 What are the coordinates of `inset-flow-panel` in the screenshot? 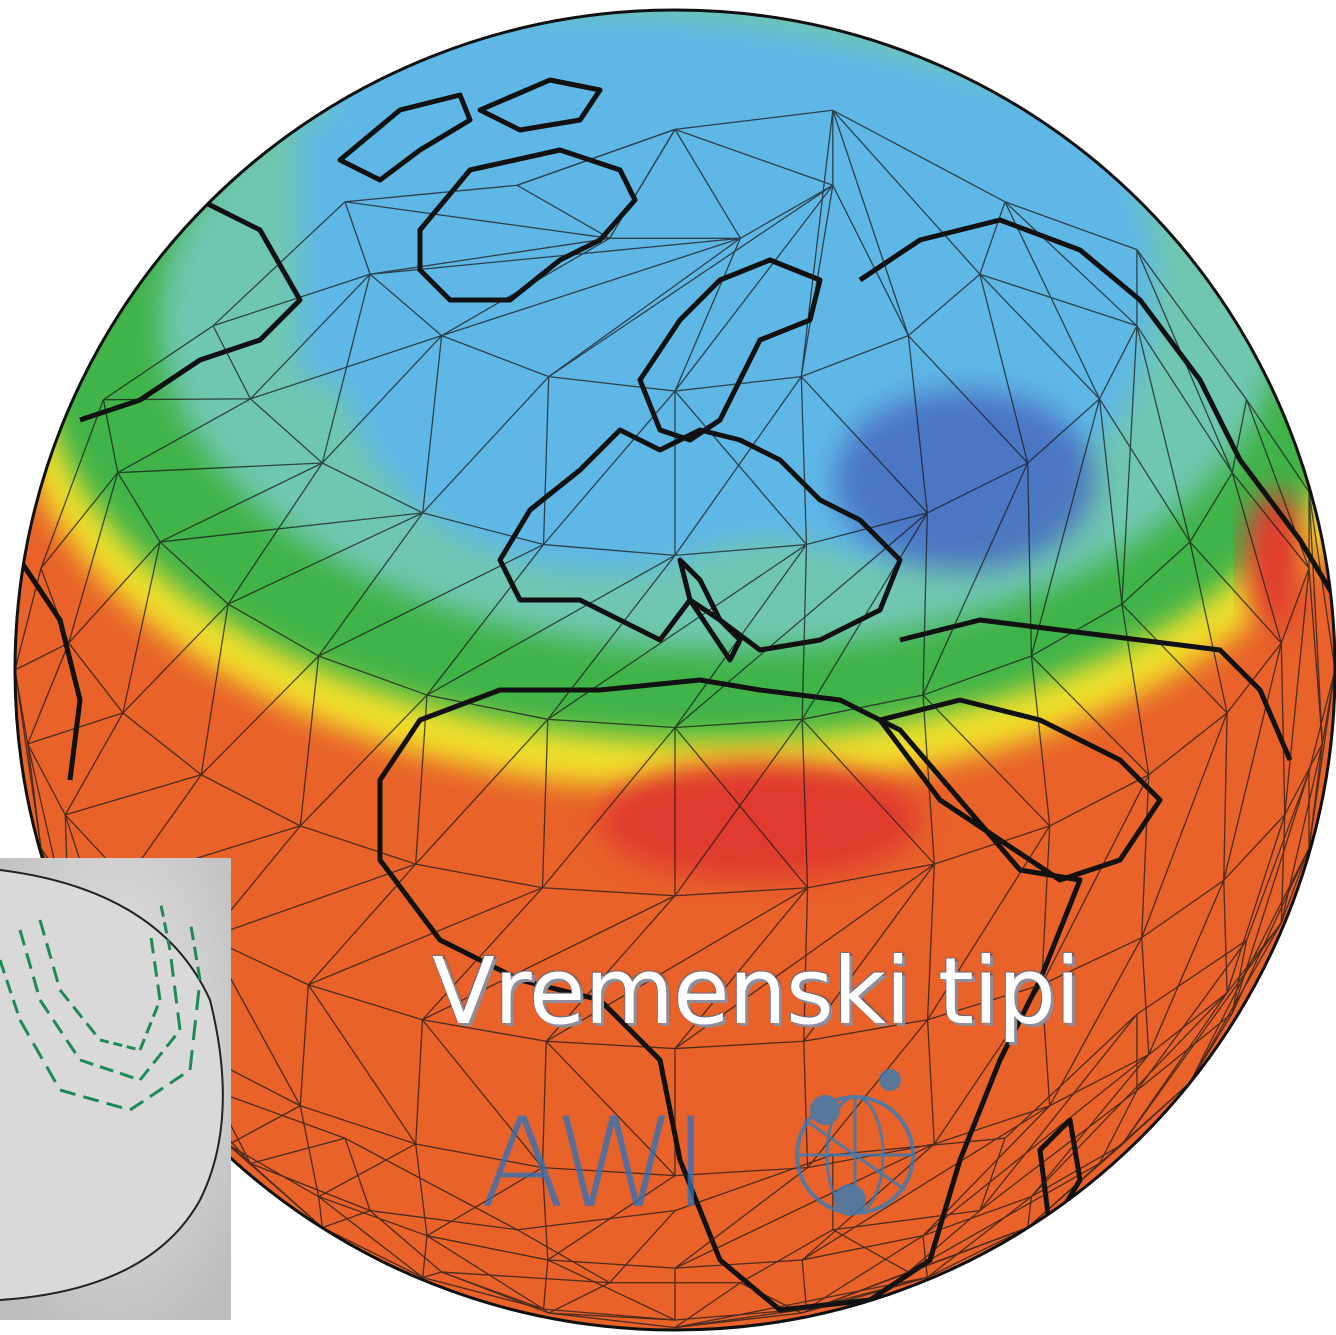 It's located at (115, 1089).